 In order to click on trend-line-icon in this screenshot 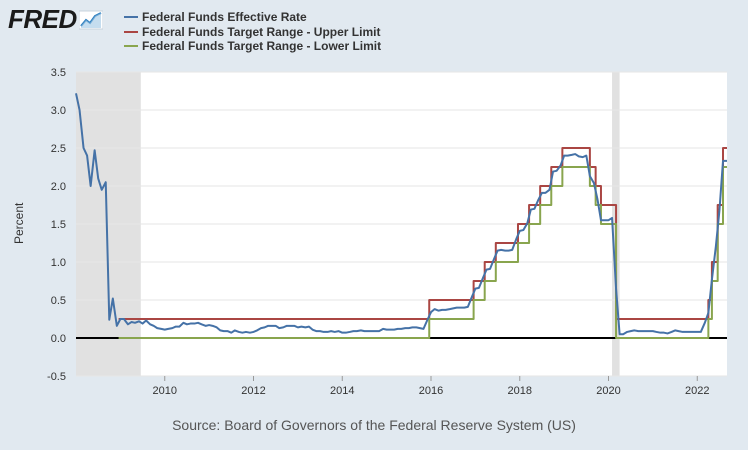, I will do `click(90, 19)`.